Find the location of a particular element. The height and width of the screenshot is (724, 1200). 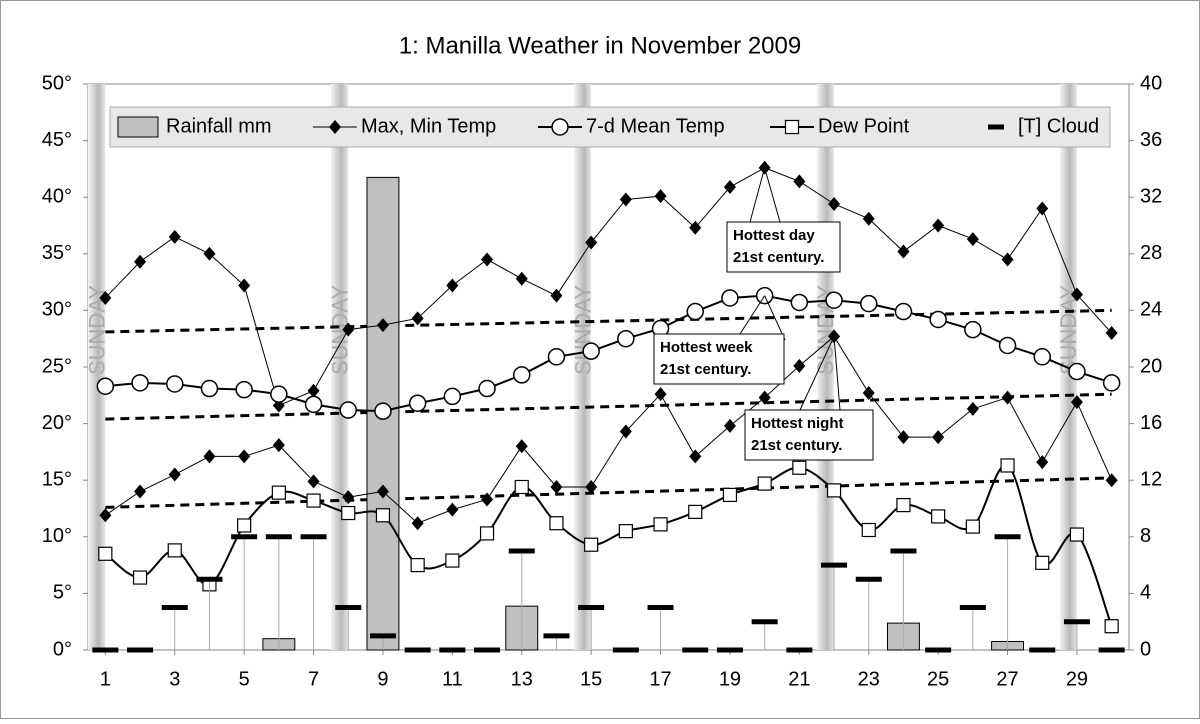

x-tick-label: 15 is located at coordinates (591, 679).